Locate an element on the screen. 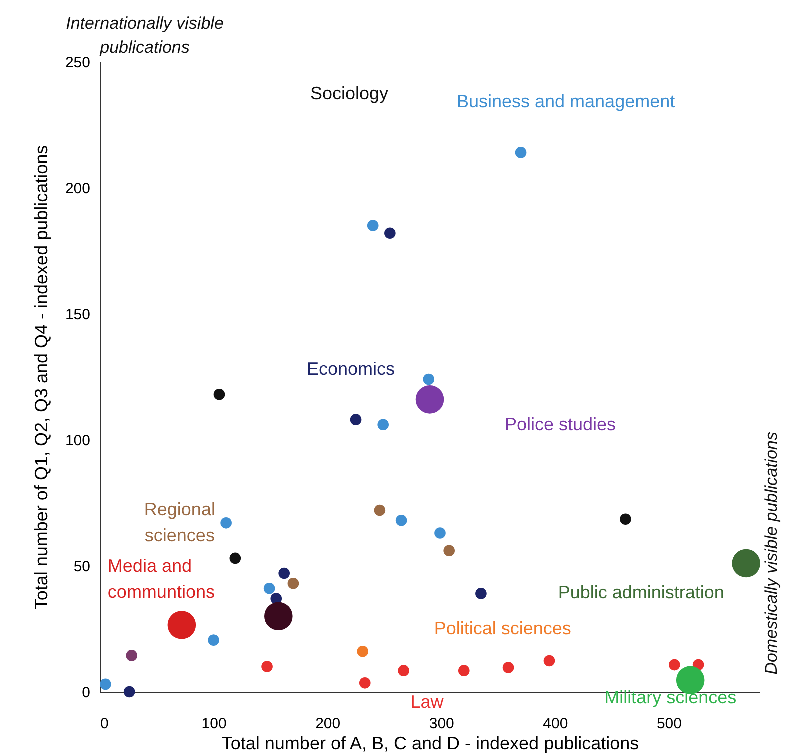 Image resolution: width=798 pixels, height=756 pixels. text: Economics is located at coordinates (351, 368).